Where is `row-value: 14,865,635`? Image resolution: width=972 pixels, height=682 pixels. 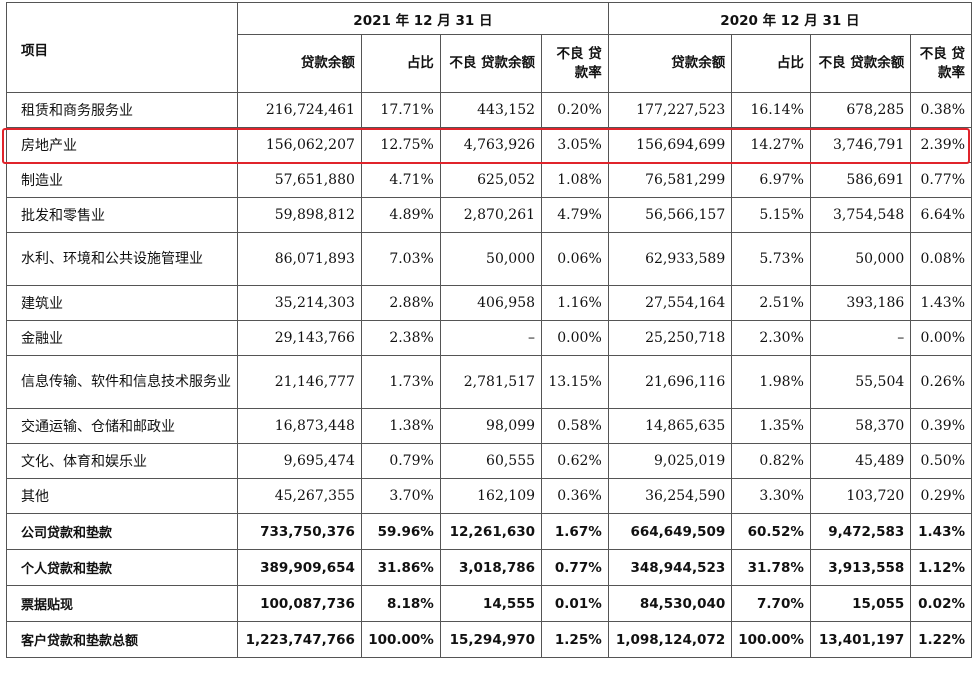
row-value: 14,865,635 is located at coordinates (670, 426).